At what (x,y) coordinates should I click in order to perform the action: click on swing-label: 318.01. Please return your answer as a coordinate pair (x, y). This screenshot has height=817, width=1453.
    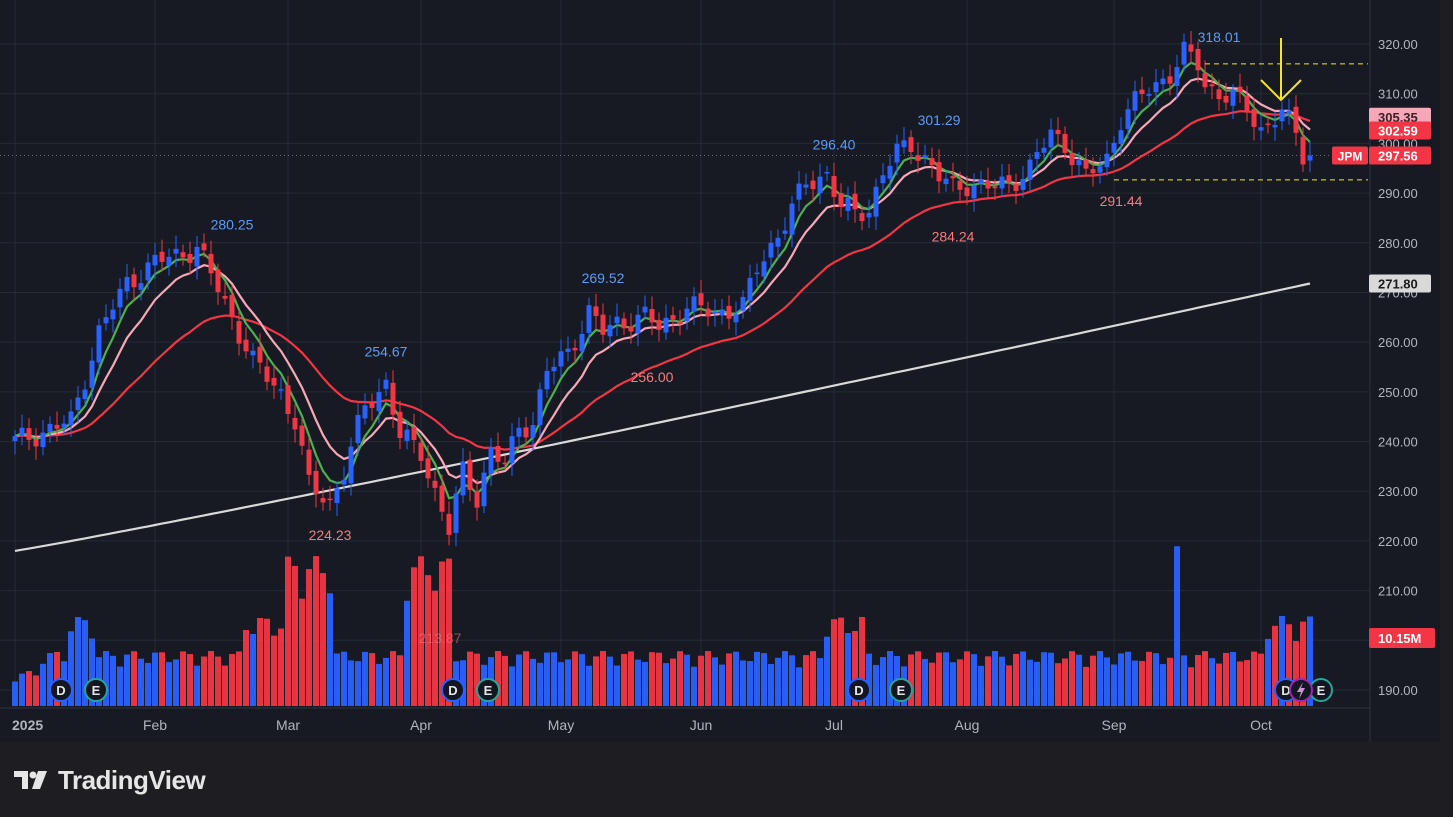
    Looking at the image, I should click on (1219, 37).